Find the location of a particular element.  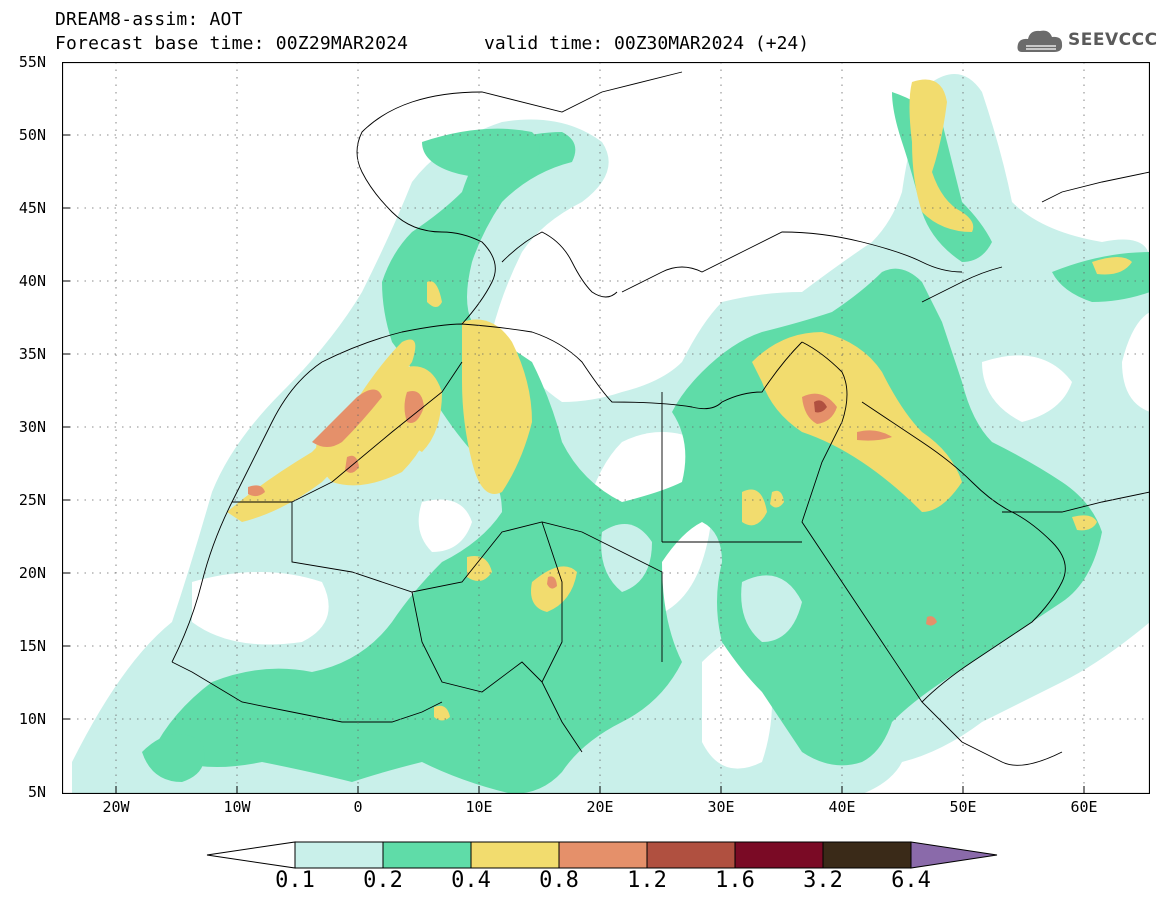

lat-label: 25N is located at coordinates (32, 500).